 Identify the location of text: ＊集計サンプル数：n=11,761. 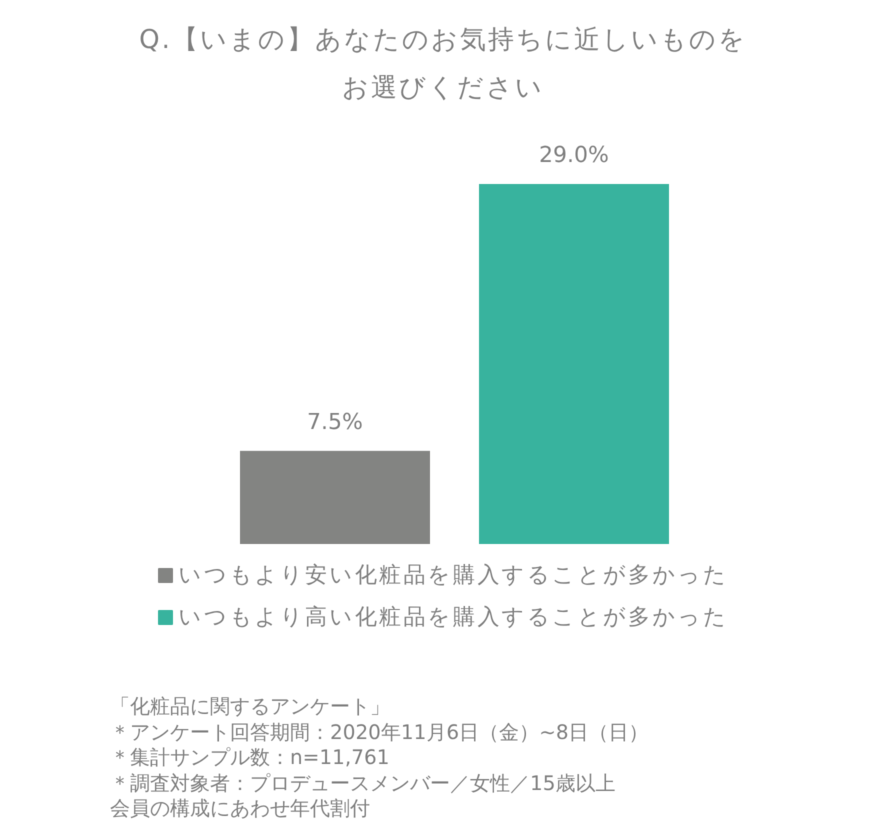
(250, 757).